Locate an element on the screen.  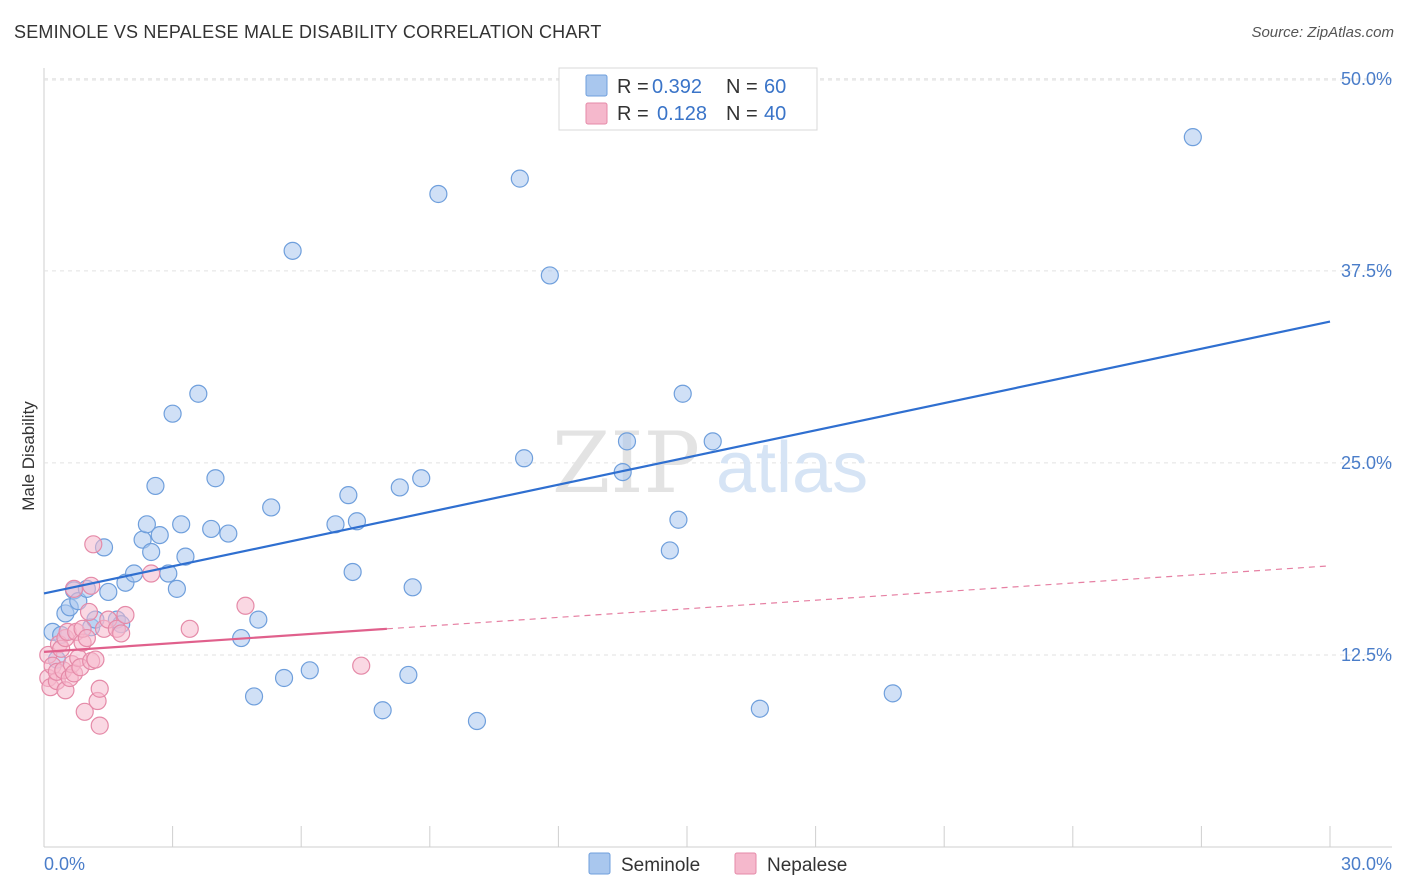
watermark-zip: ZIP is located at coordinates (626, 463).